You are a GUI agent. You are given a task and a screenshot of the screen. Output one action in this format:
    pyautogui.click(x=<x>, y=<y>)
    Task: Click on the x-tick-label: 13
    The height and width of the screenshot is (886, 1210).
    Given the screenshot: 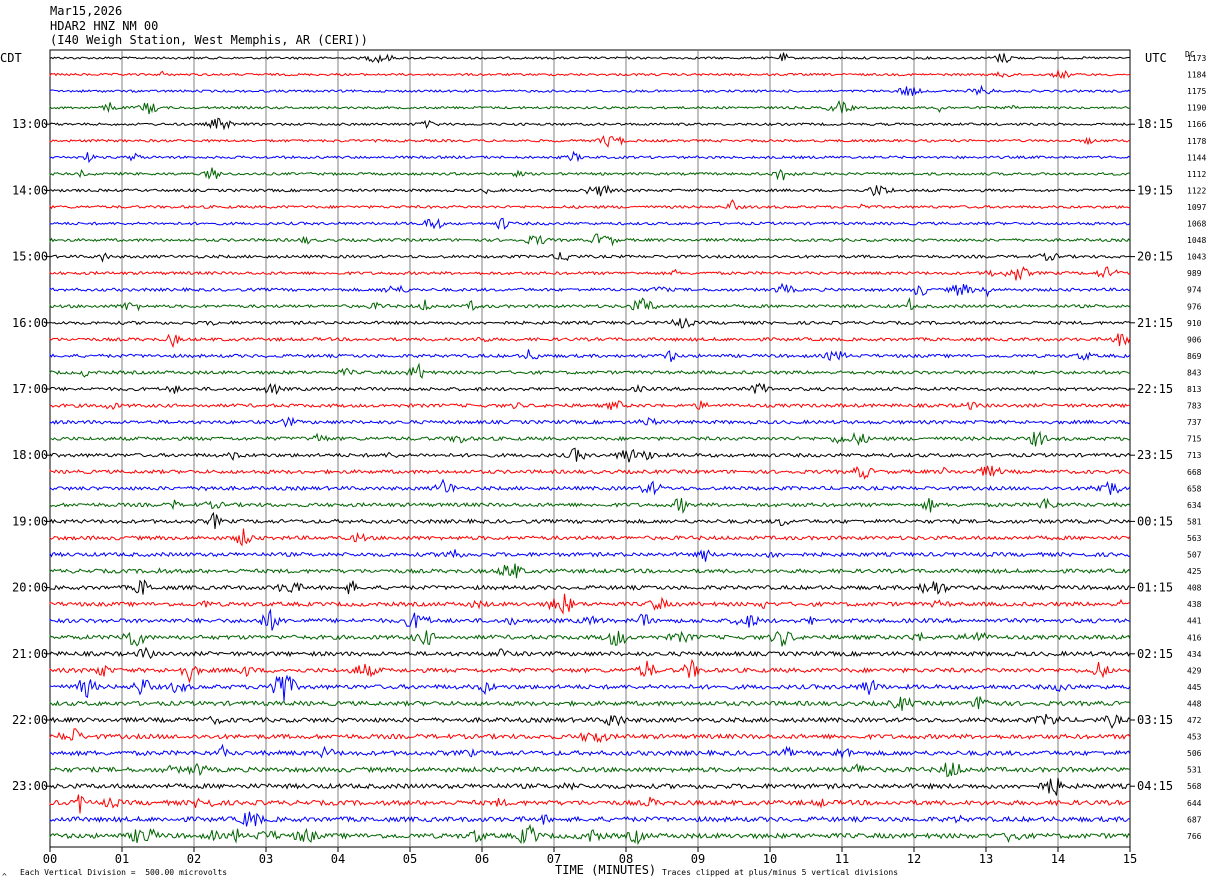 What is the action you would take?
    pyautogui.click(x=986, y=859)
    